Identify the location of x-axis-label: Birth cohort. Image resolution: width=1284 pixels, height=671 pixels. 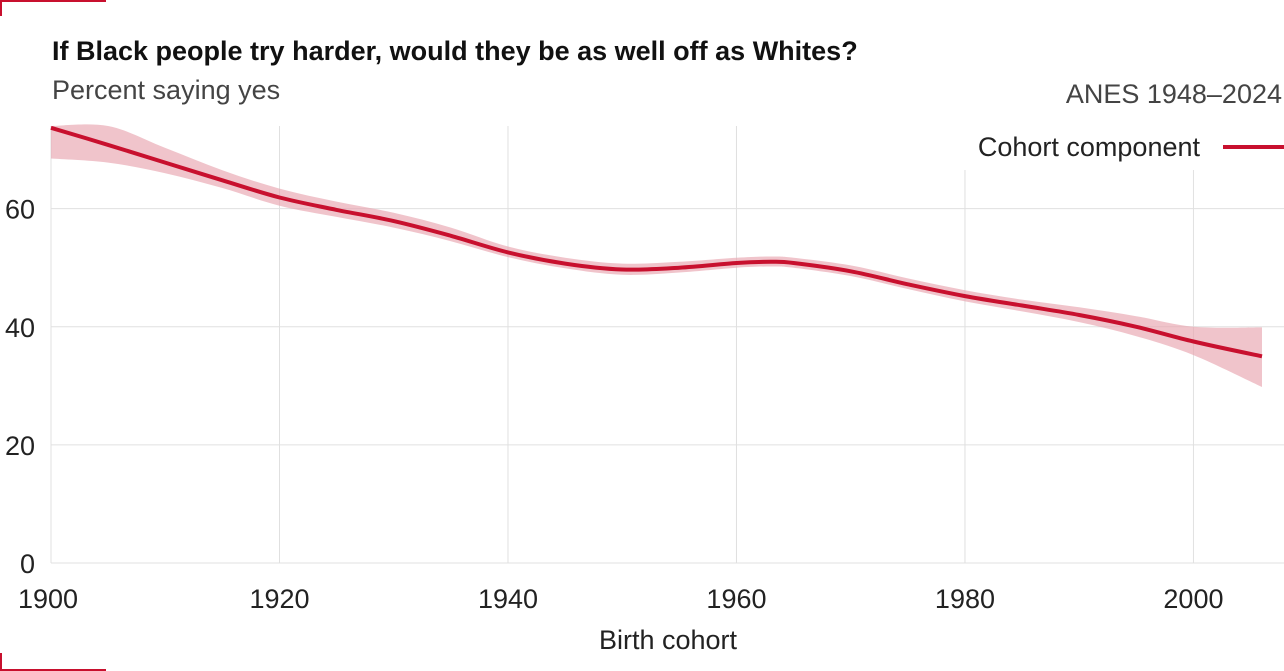
(668, 640).